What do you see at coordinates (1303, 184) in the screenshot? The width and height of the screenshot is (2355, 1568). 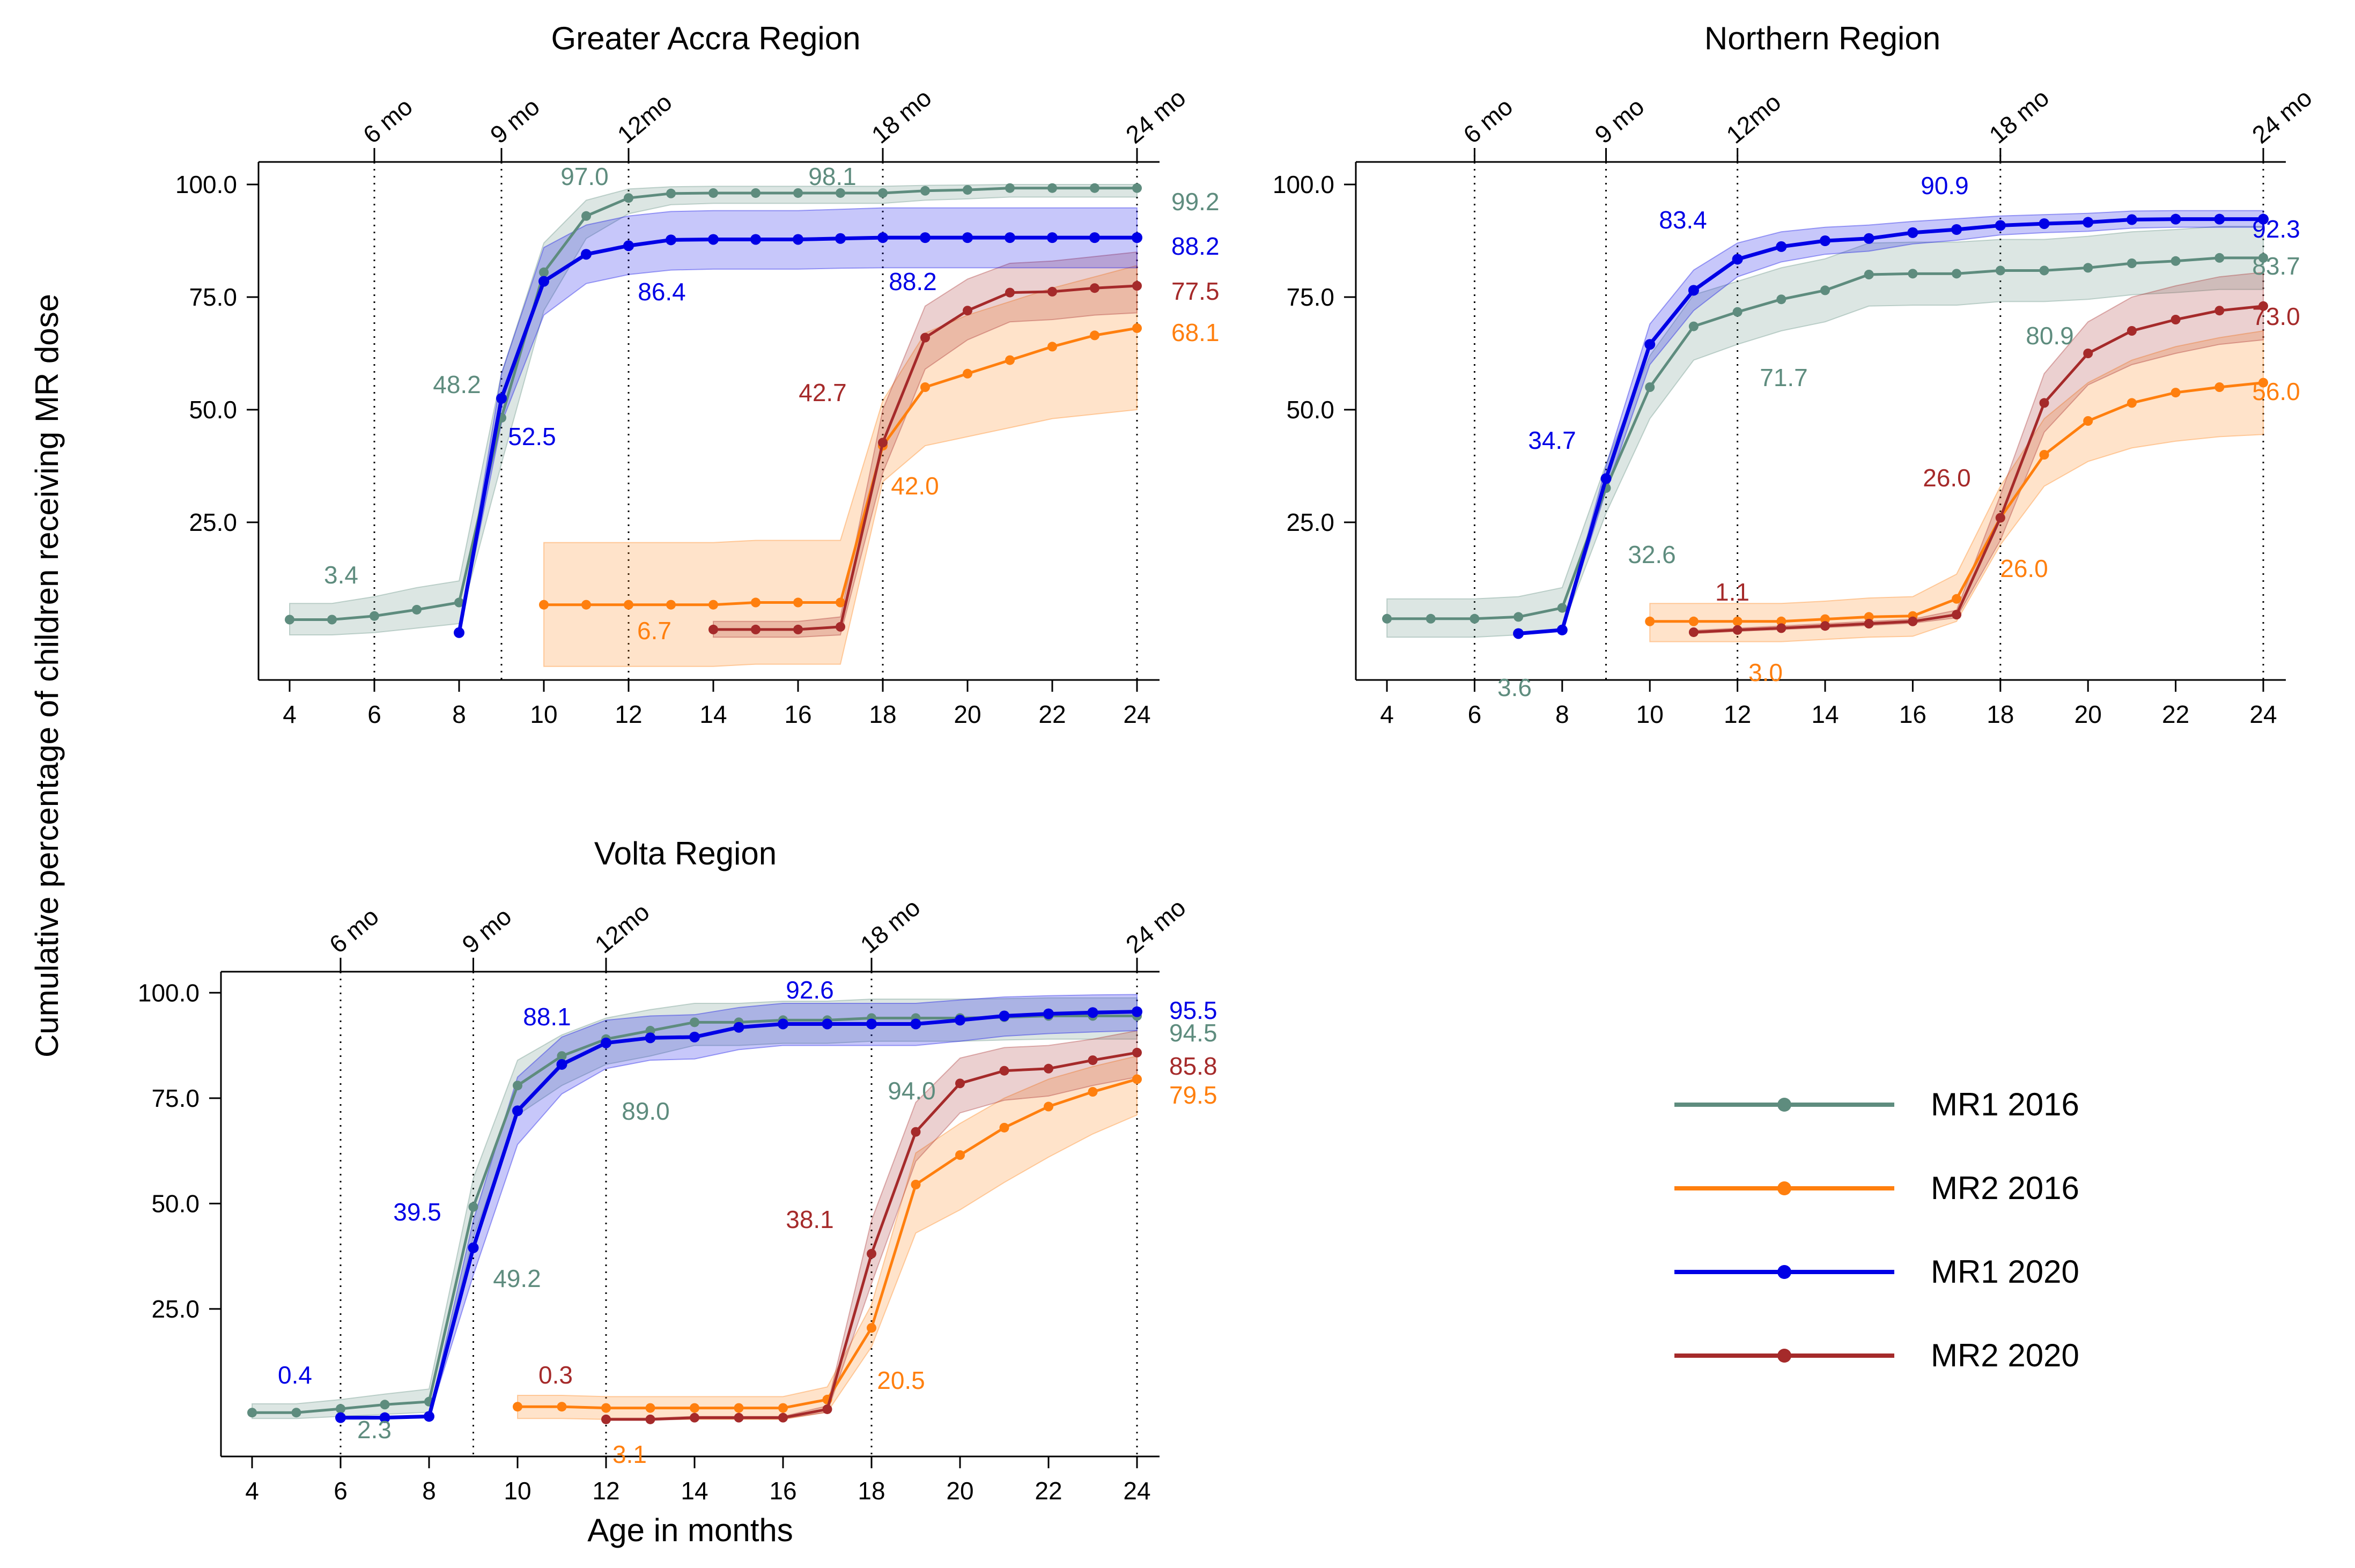 I see `y-tick-label: 100.0` at bounding box center [1303, 184].